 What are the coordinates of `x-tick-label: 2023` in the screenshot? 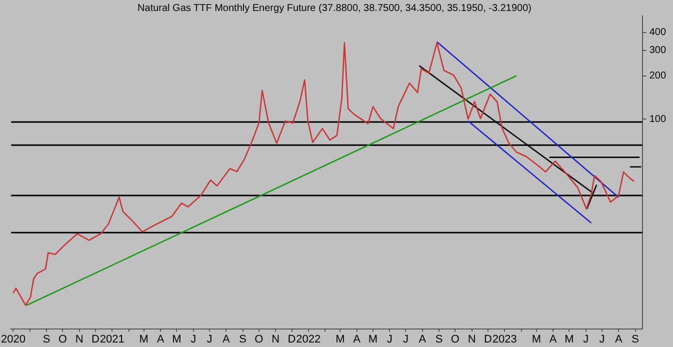 It's located at (504, 339).